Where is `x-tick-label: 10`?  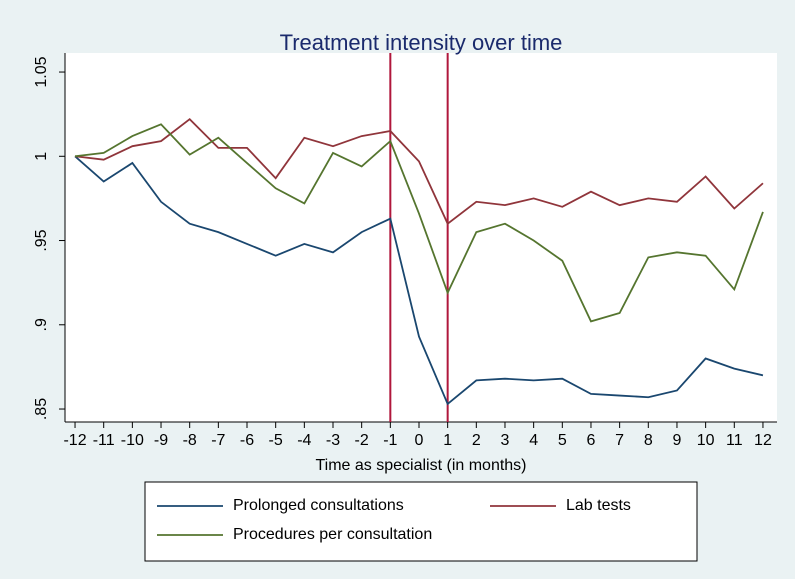 x-tick-label: 10 is located at coordinates (706, 440).